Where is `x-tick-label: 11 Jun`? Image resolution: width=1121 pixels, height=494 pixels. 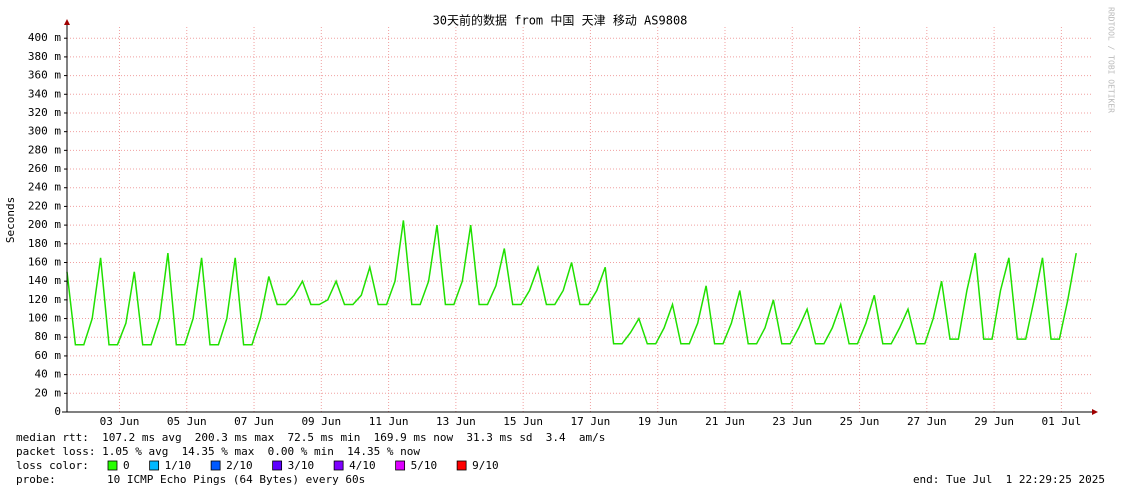
x-tick-label: 11 Jun is located at coordinates (389, 421).